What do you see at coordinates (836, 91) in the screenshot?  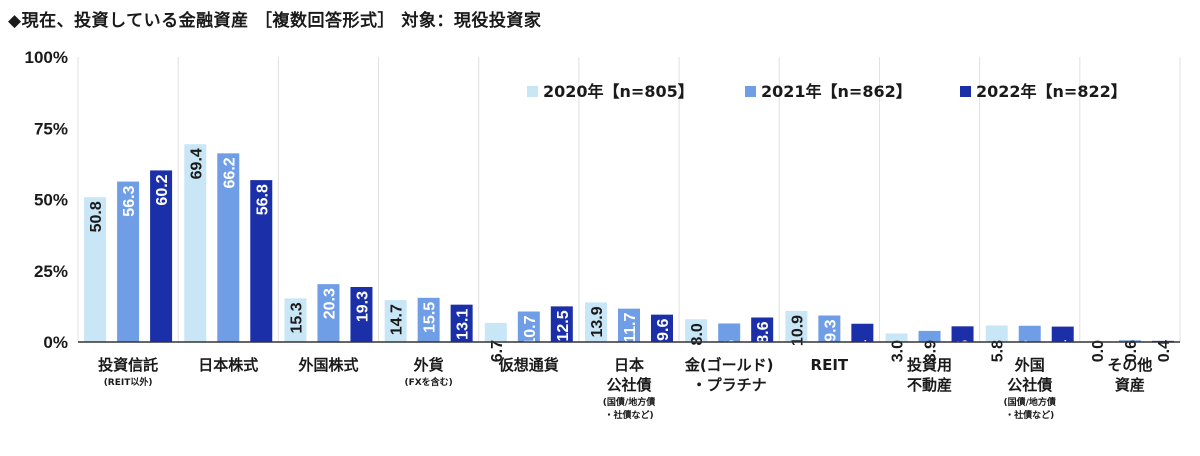 I see `legend-label: 2021年【n=862】` at bounding box center [836, 91].